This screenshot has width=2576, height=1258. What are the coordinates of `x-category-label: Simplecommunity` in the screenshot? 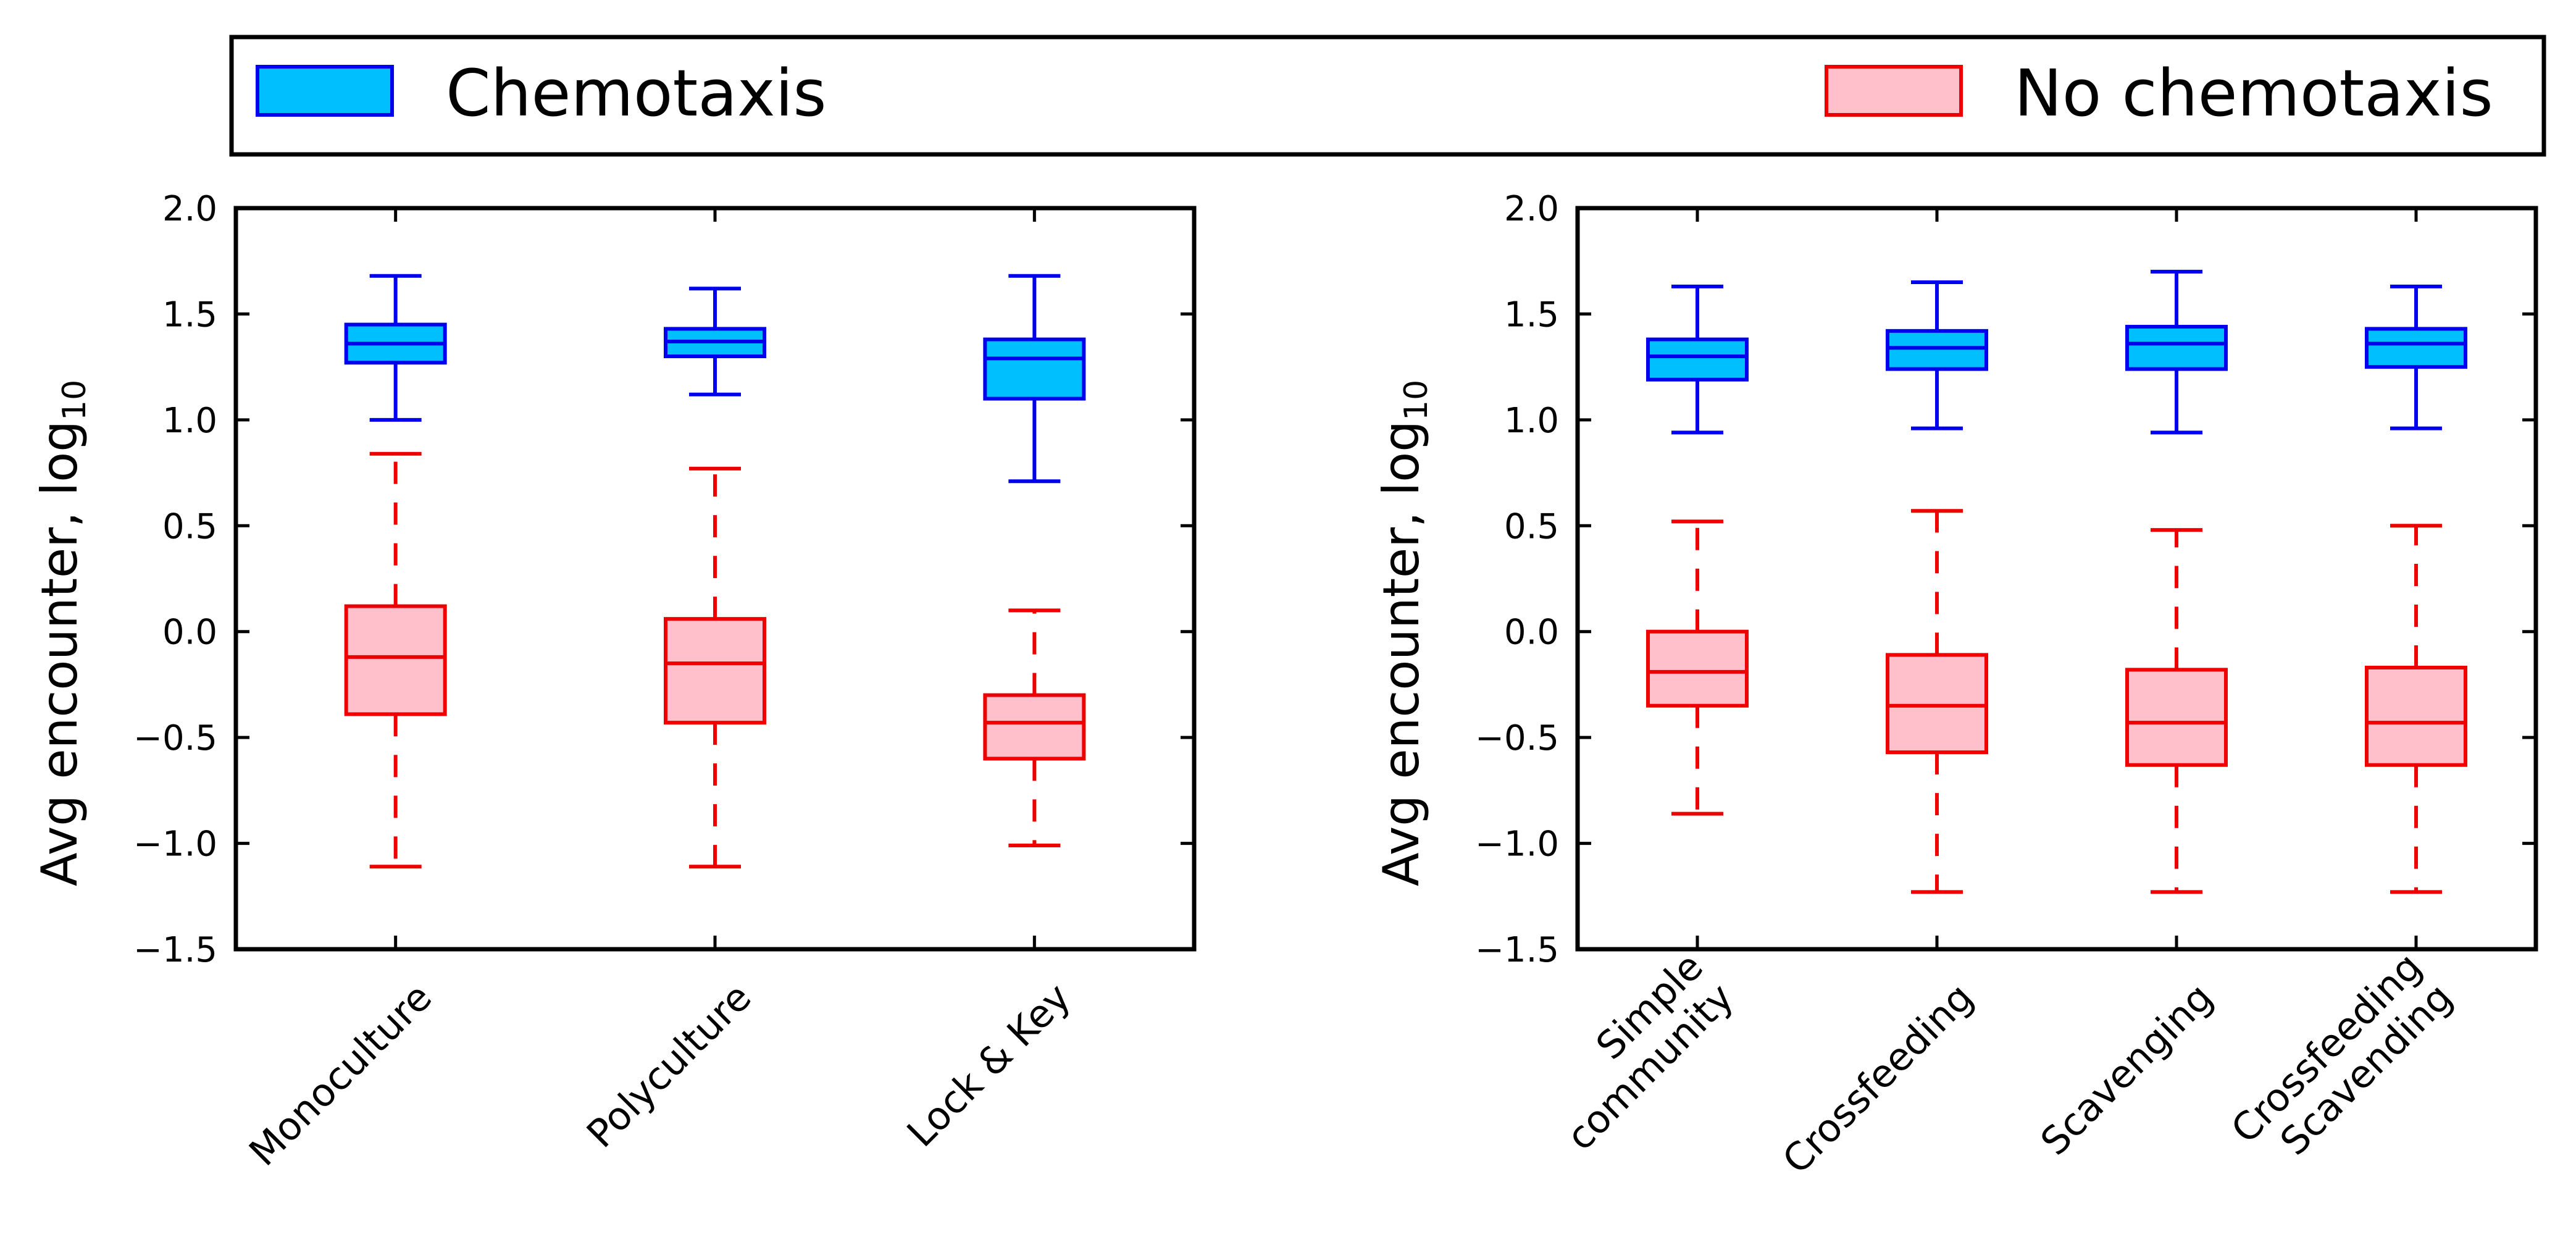 It's located at (1634, 1051).